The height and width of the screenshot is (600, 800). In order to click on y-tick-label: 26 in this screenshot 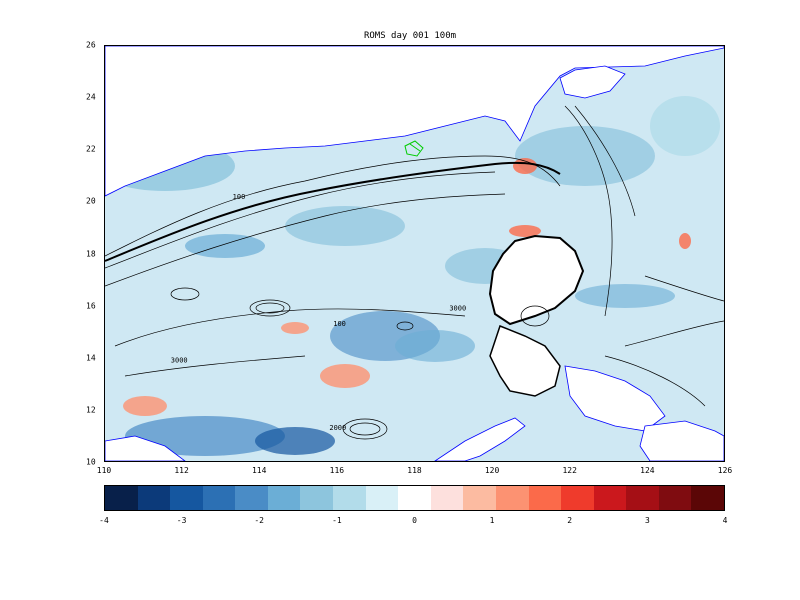, I will do `click(91, 45)`.